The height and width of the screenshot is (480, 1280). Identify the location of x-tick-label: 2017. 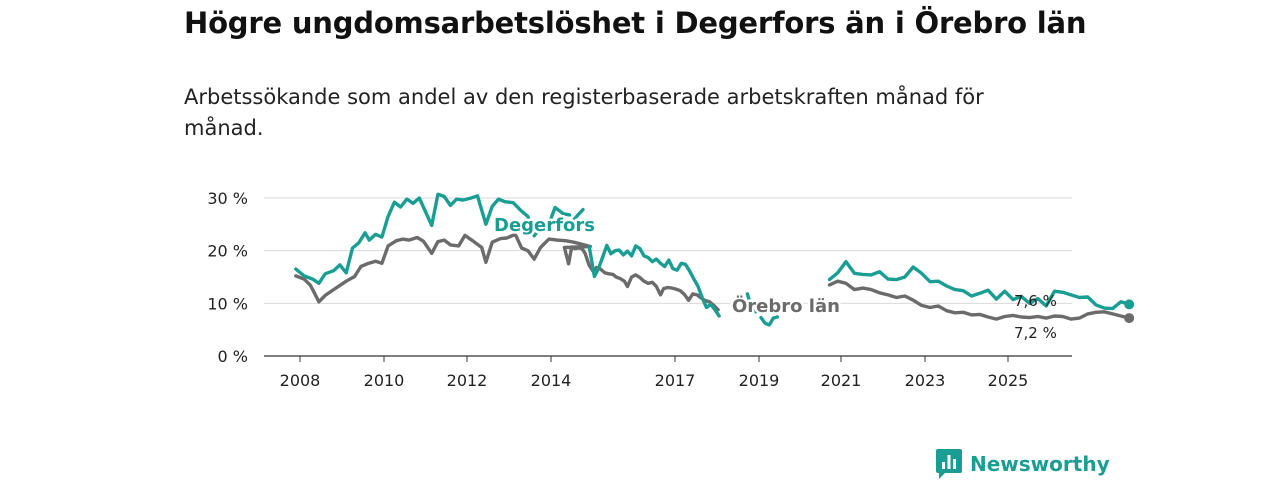
(675, 380).